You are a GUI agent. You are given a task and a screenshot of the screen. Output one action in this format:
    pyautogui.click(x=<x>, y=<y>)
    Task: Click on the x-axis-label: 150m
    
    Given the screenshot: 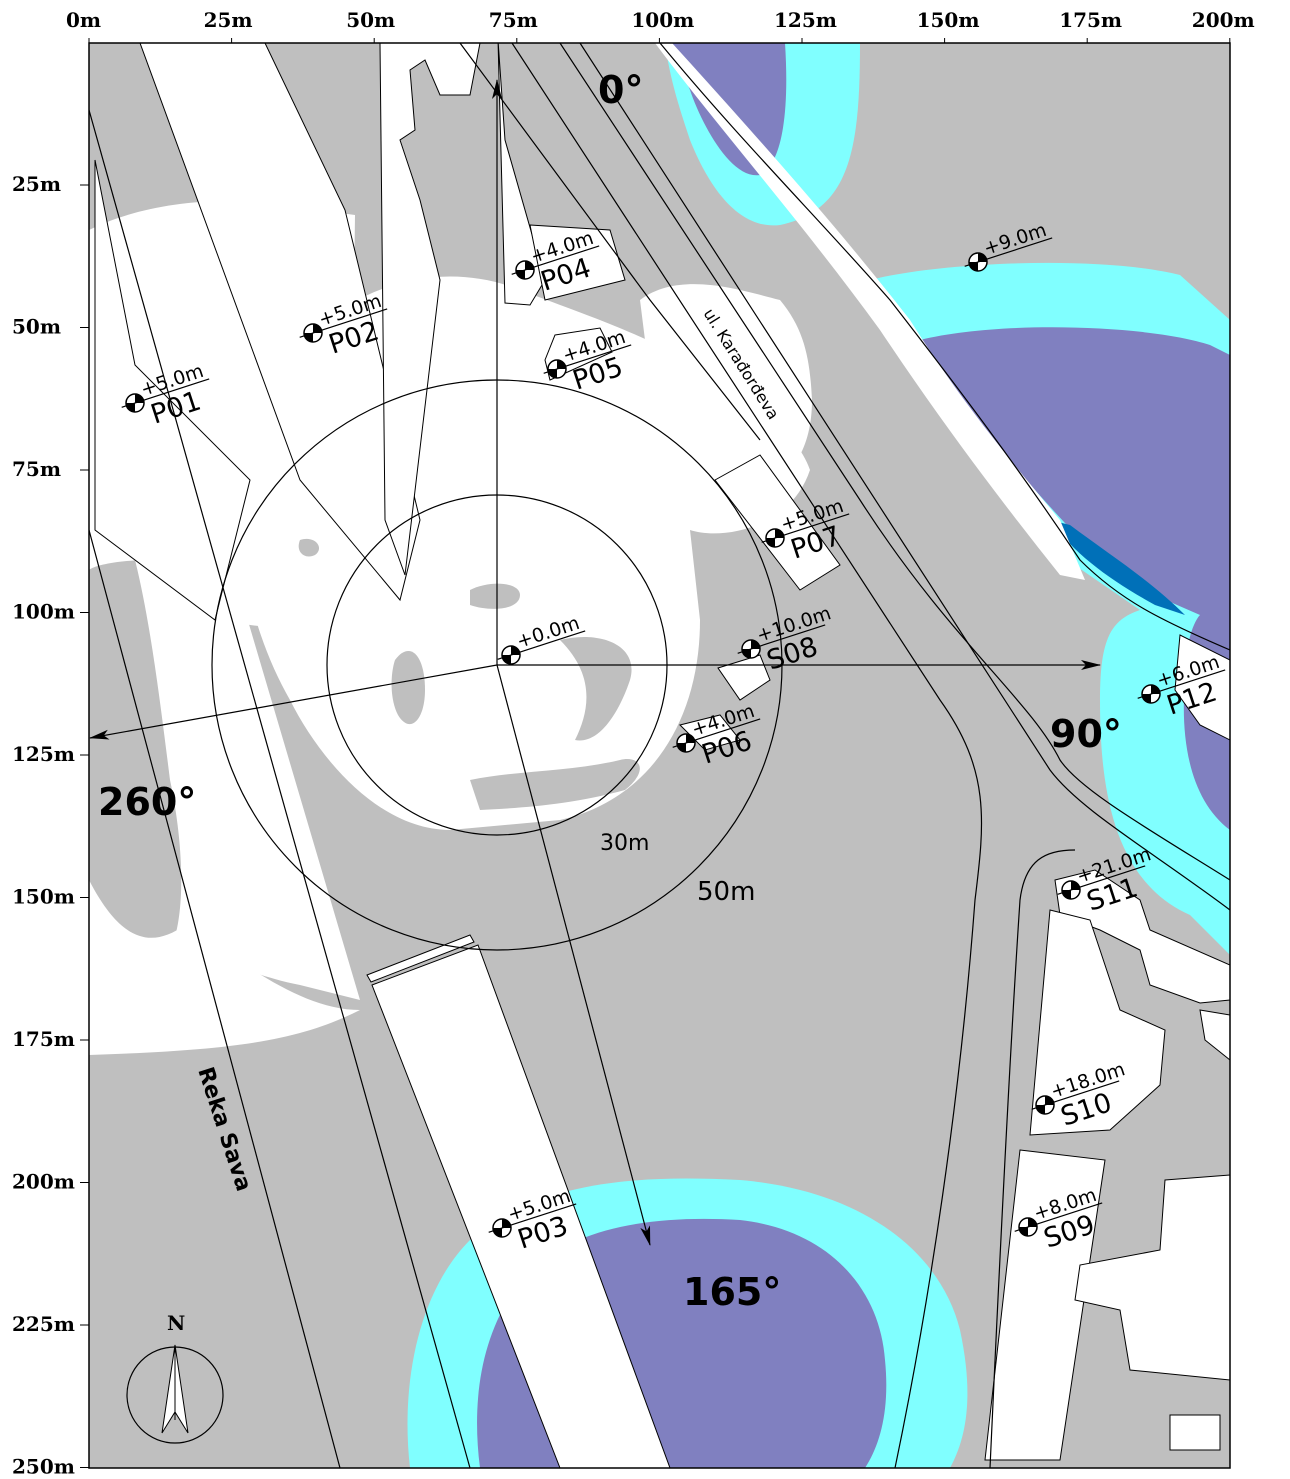 What is the action you would take?
    pyautogui.click(x=948, y=20)
    